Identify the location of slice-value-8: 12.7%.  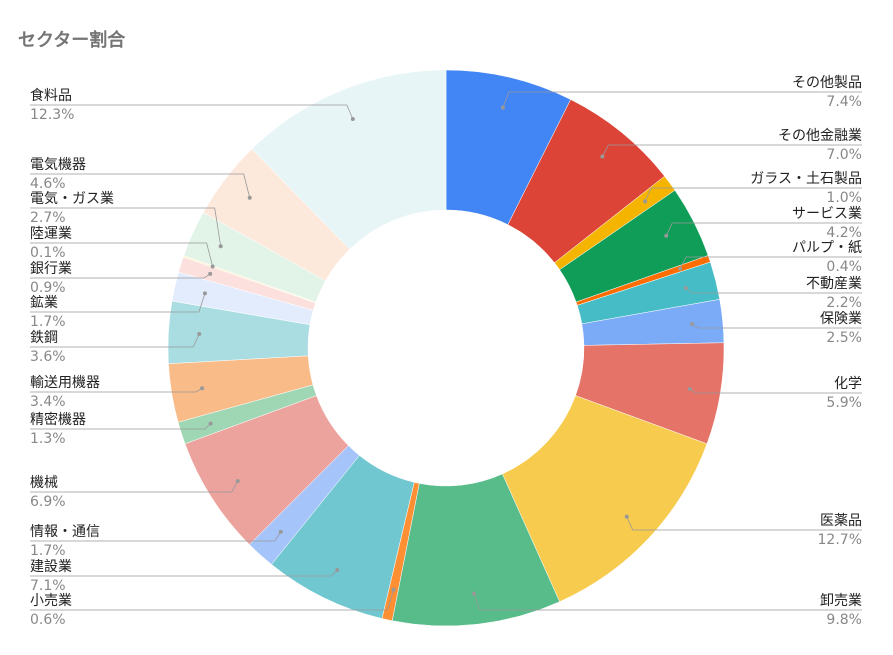
(840, 540).